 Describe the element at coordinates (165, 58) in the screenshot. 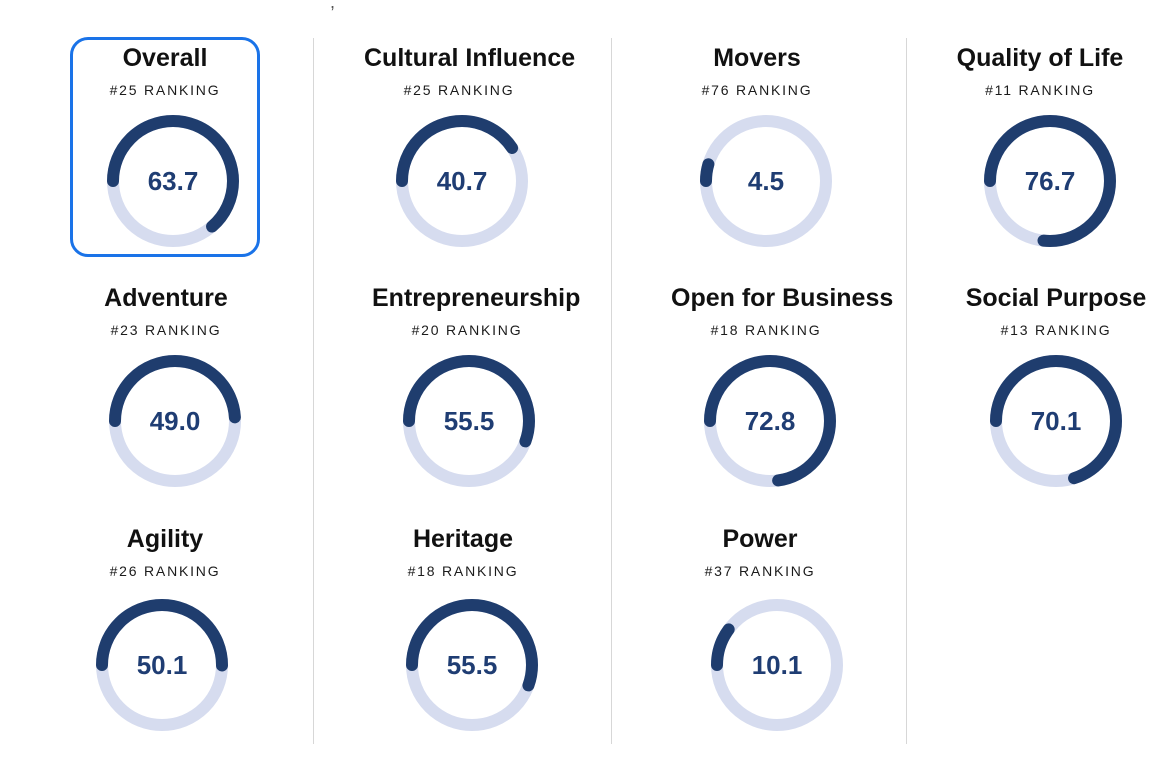

I see `category-title: Overall` at that location.